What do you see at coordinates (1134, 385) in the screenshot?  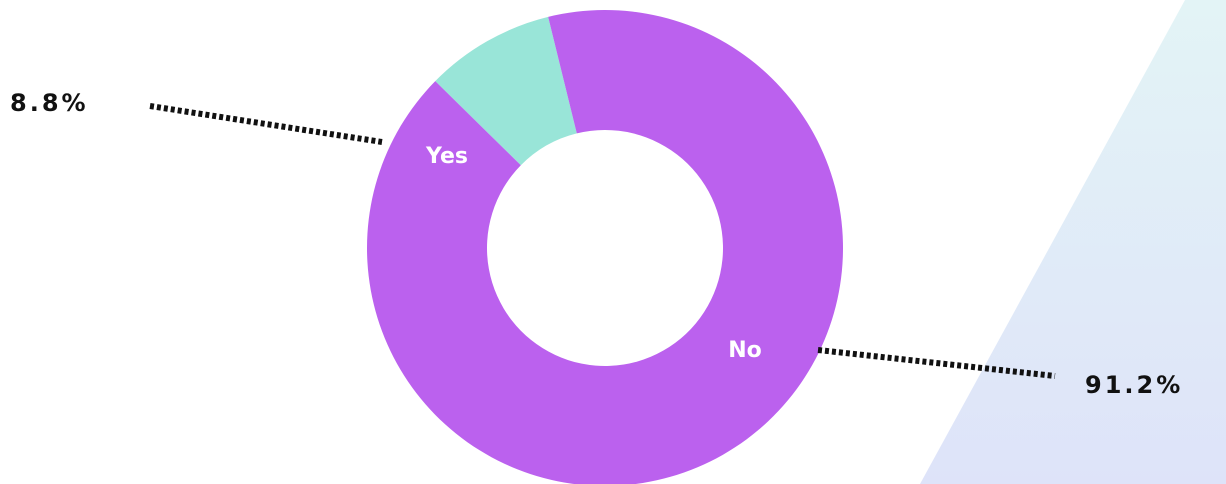 I see `percent-label-no: 91.2%` at bounding box center [1134, 385].